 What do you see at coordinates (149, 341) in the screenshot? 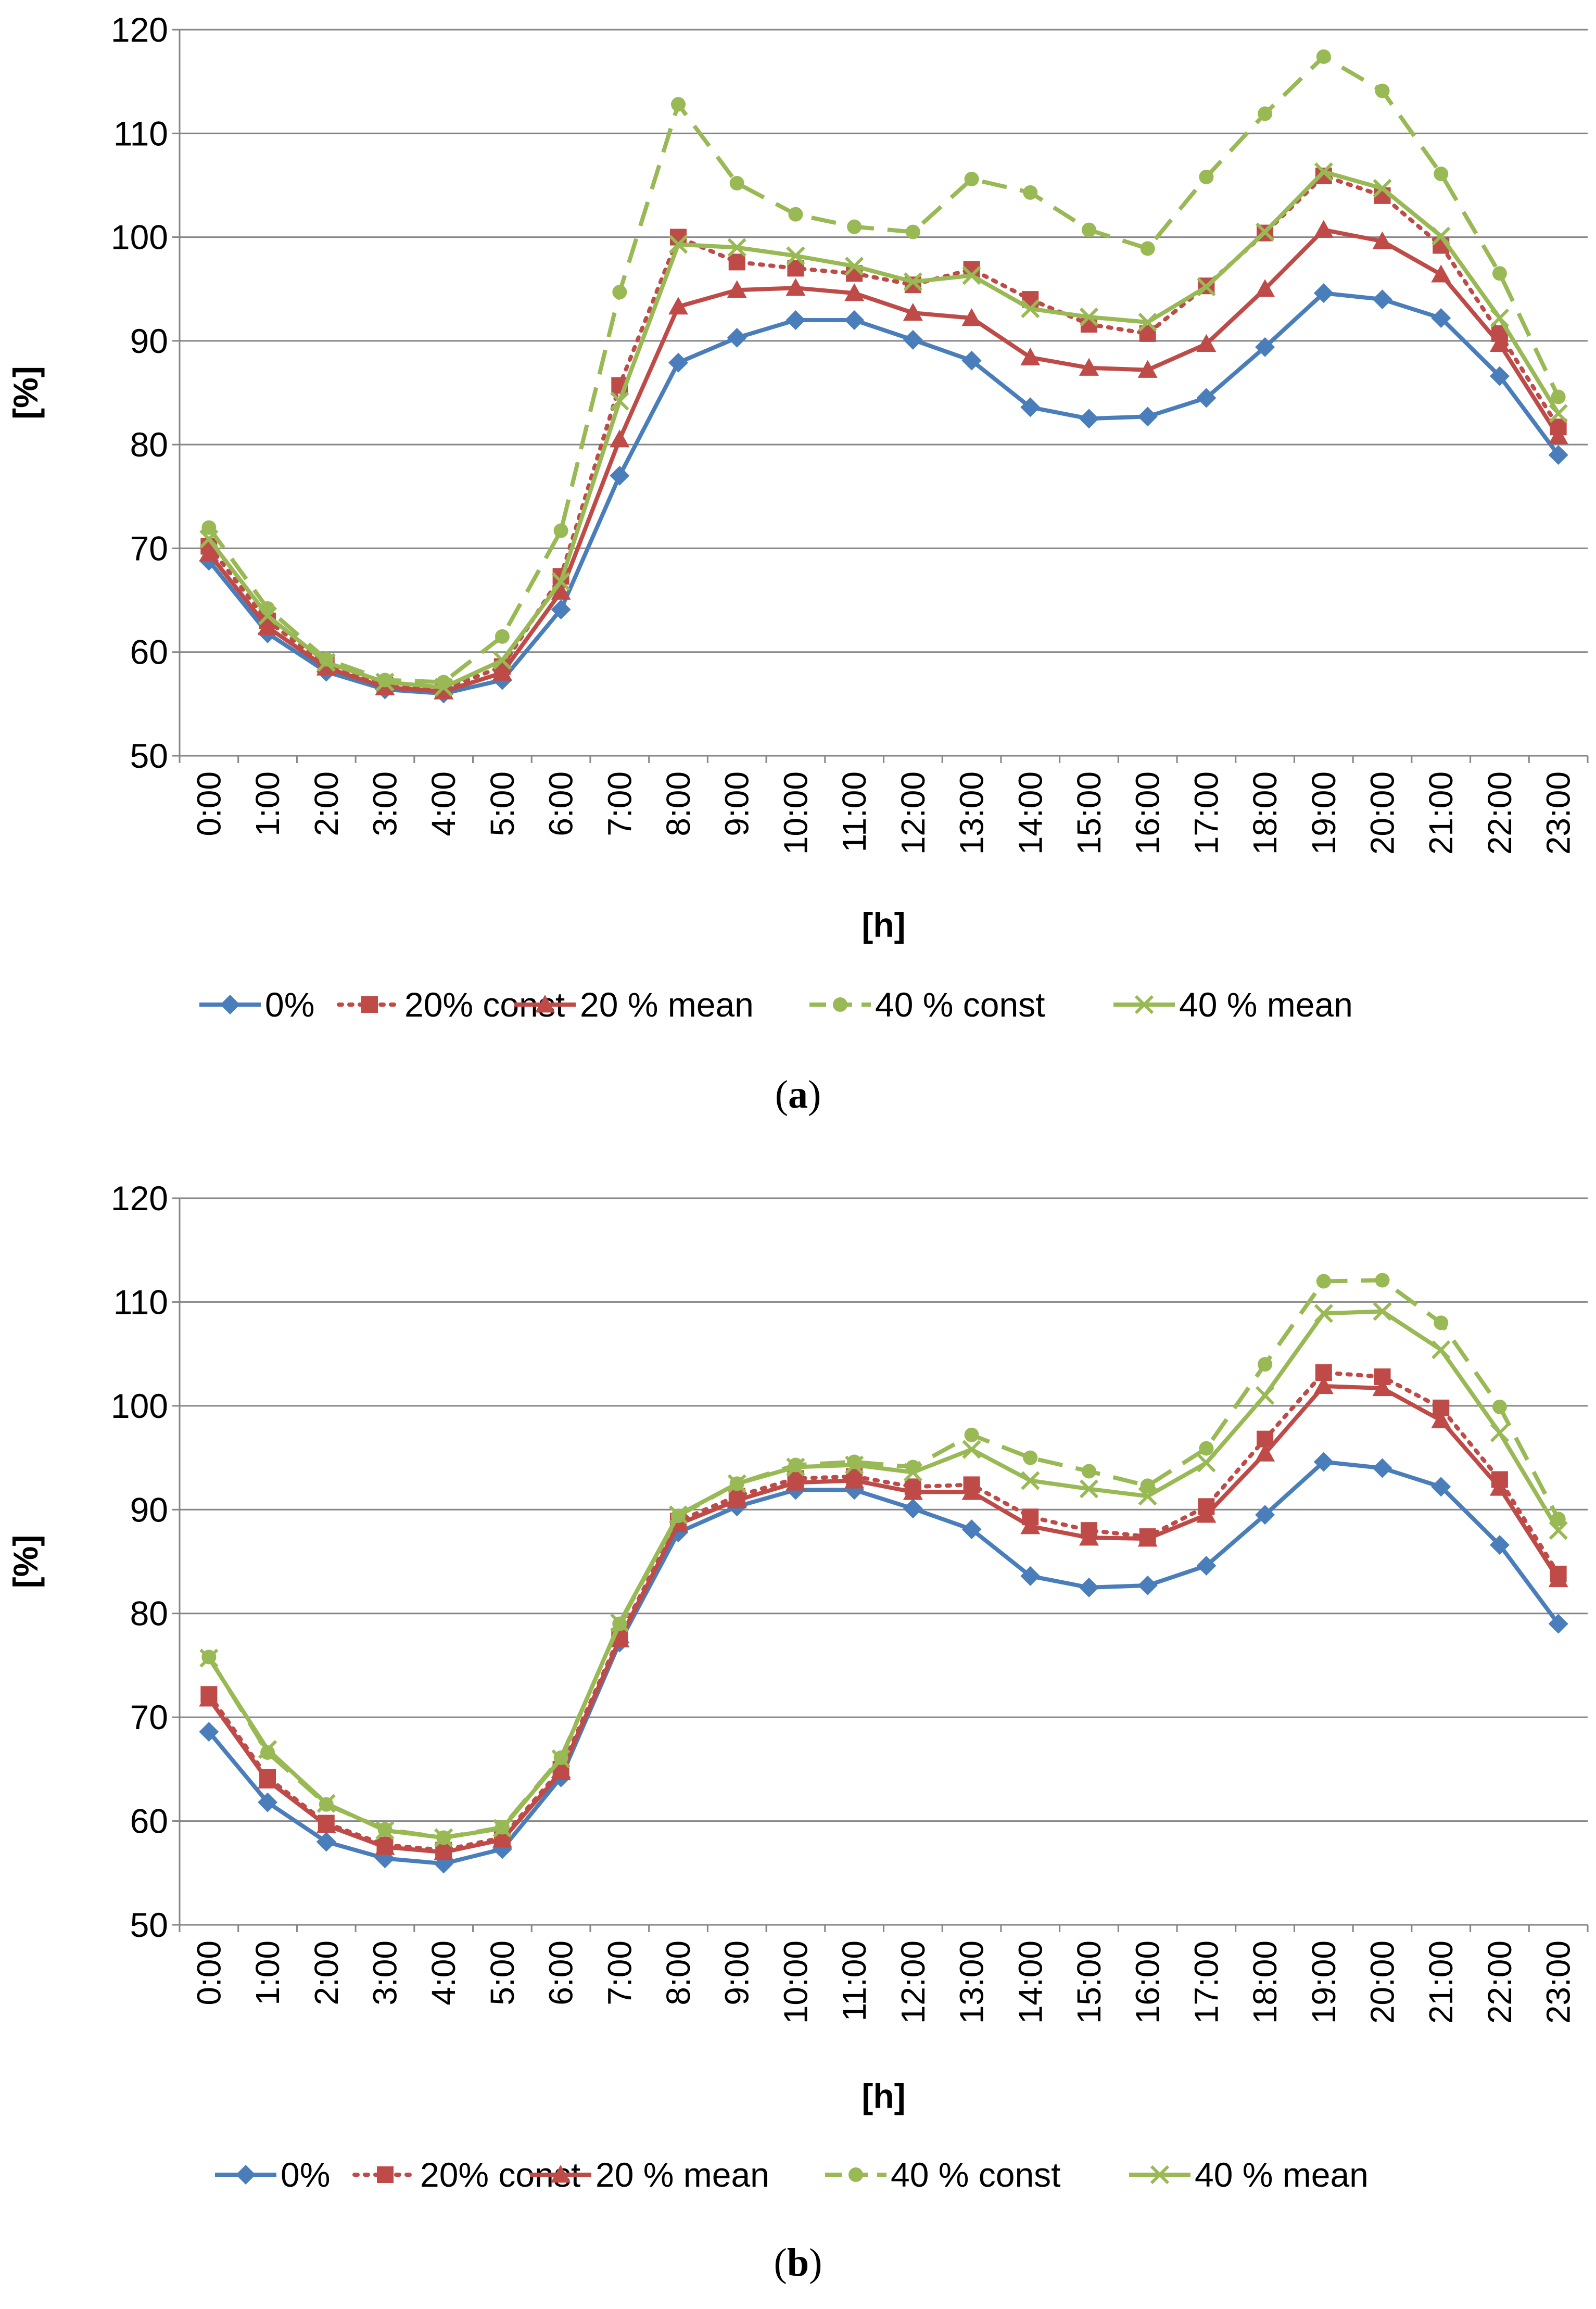
I see `y-tick-label: 90` at bounding box center [149, 341].